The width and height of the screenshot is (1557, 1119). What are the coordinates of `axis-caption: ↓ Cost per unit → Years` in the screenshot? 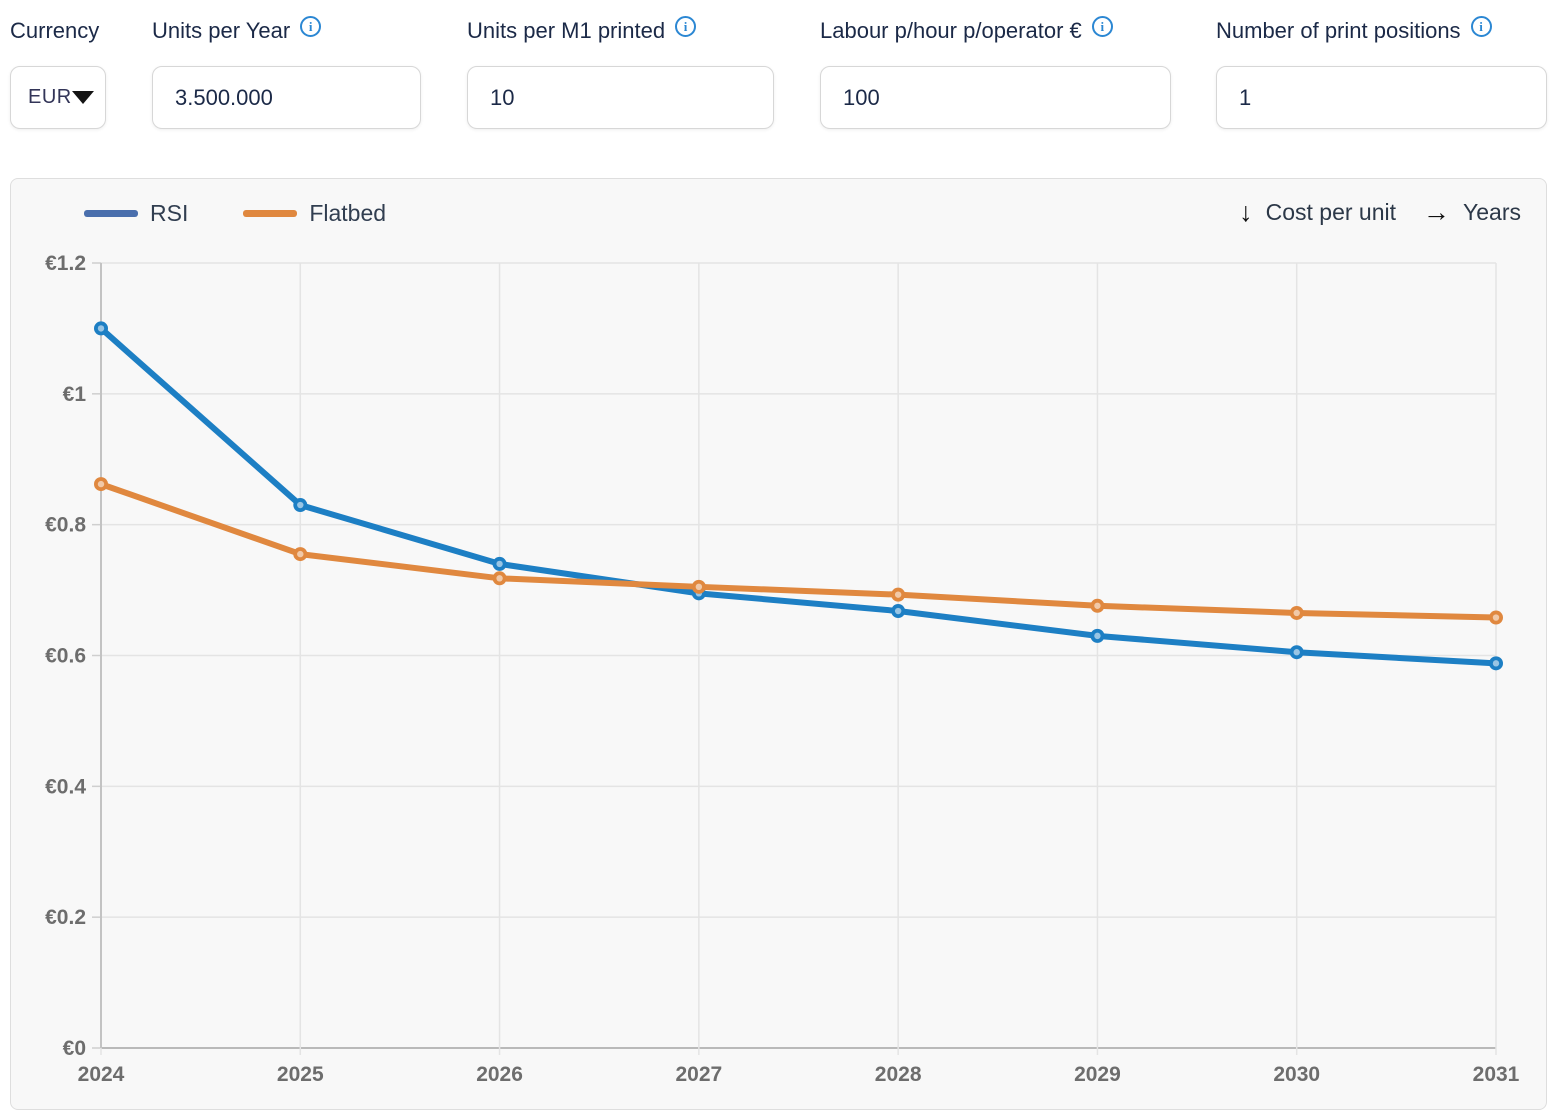 It's located at (1380, 212).